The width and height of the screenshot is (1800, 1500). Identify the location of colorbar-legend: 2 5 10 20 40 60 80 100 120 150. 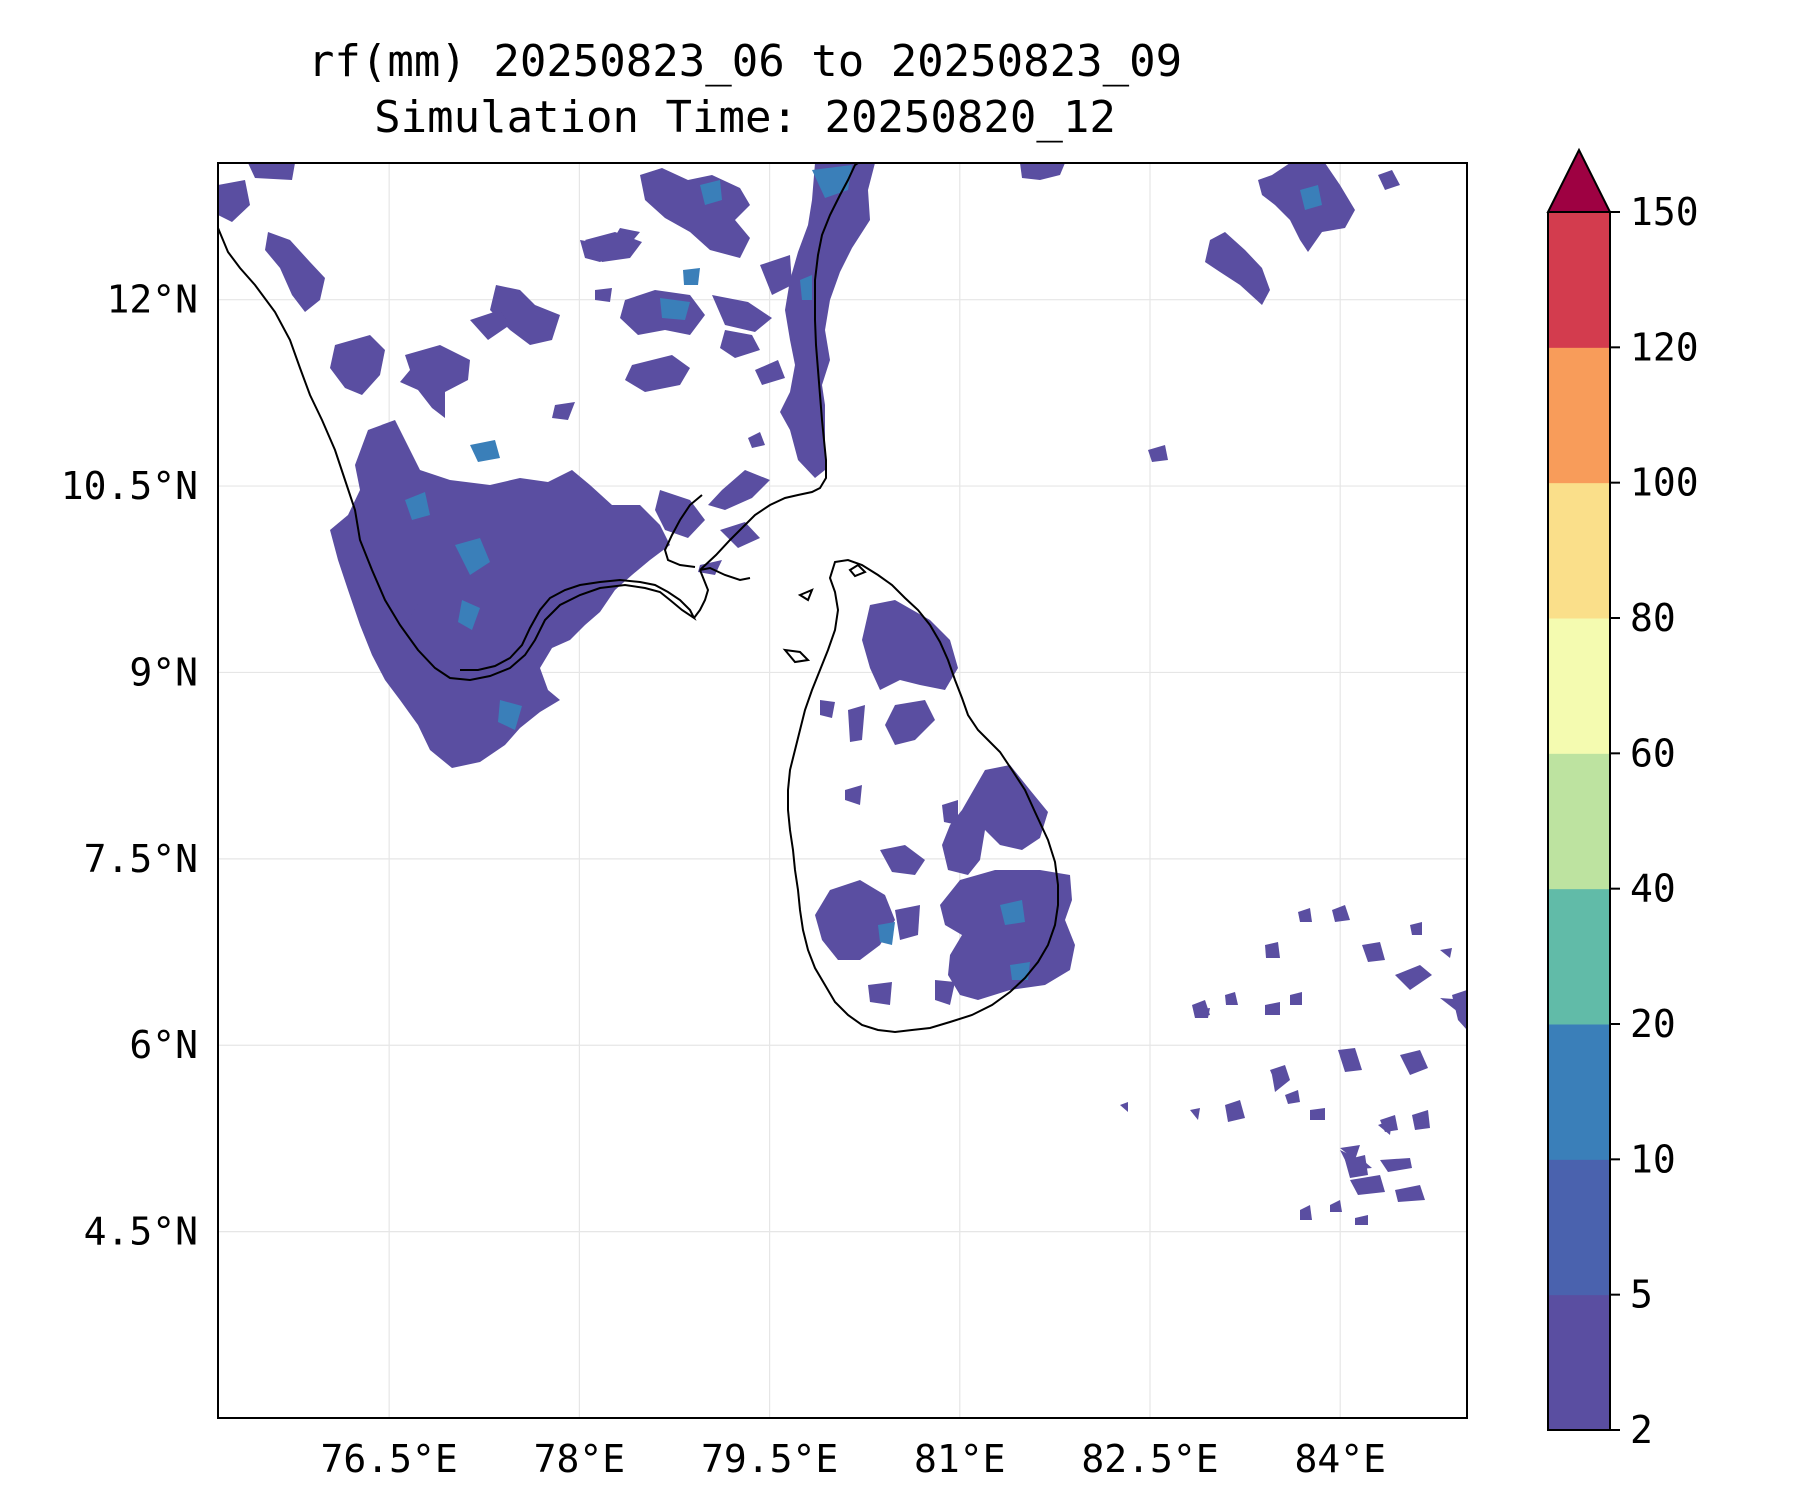
(1622, 799).